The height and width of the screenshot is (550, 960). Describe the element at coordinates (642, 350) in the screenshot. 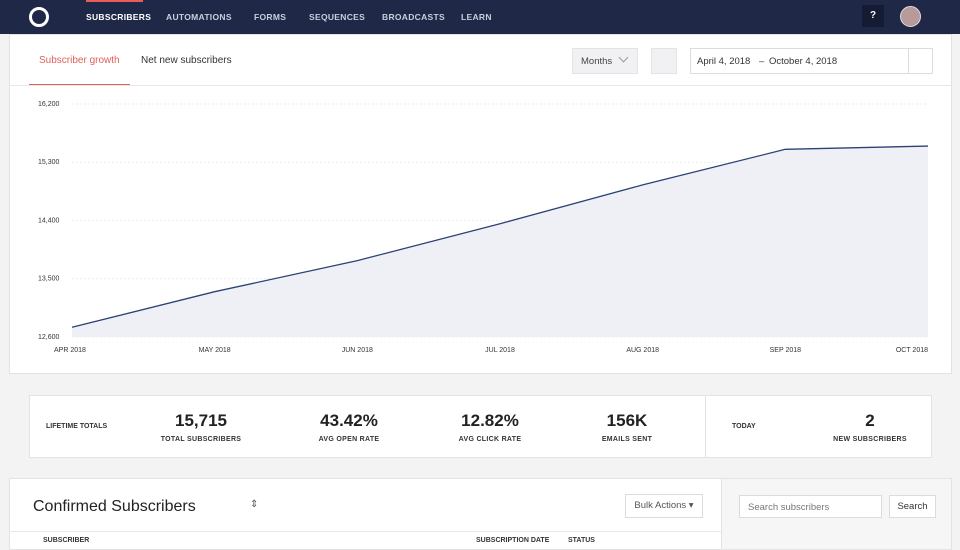

I see `x-tick-label: AUG 2018` at that location.